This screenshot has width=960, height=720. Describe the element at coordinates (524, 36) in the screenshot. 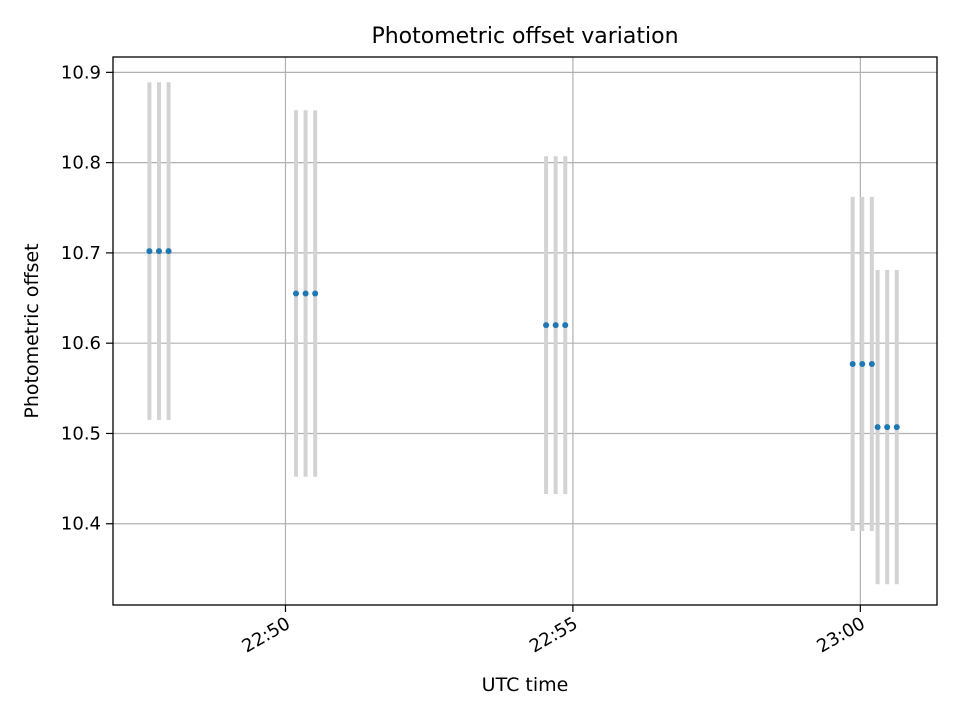

I see `chart-title: Photometric offset variation` at that location.